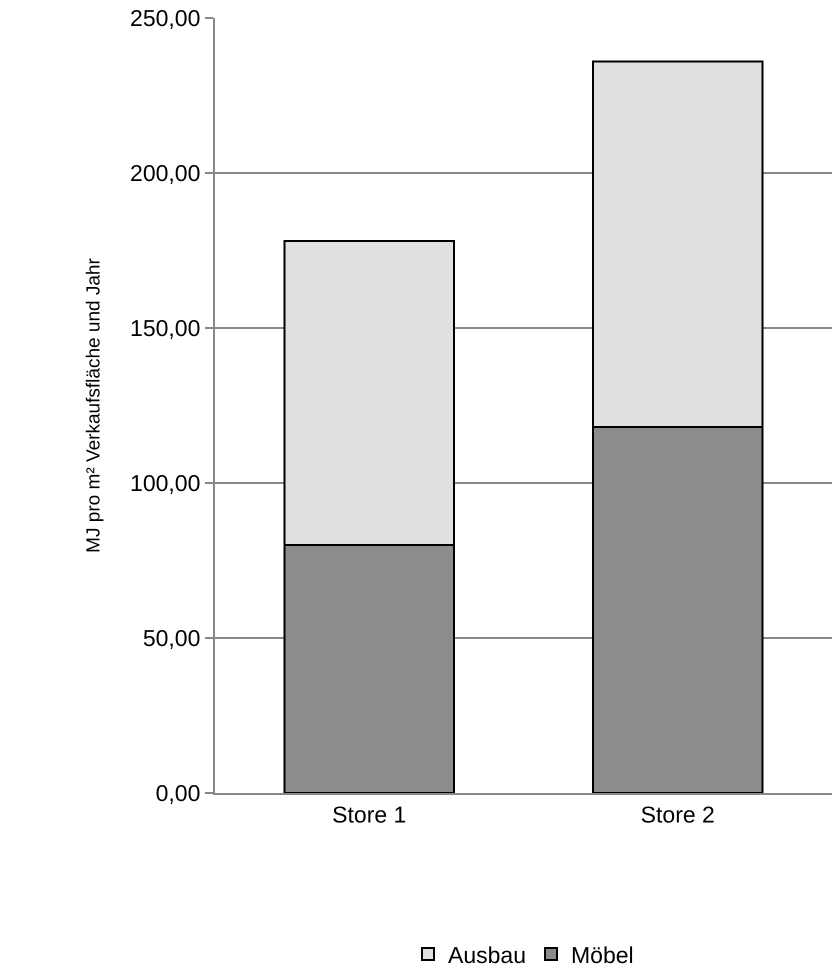 The width and height of the screenshot is (832, 976). I want to click on x-tick-label: Store 1, so click(369, 815).